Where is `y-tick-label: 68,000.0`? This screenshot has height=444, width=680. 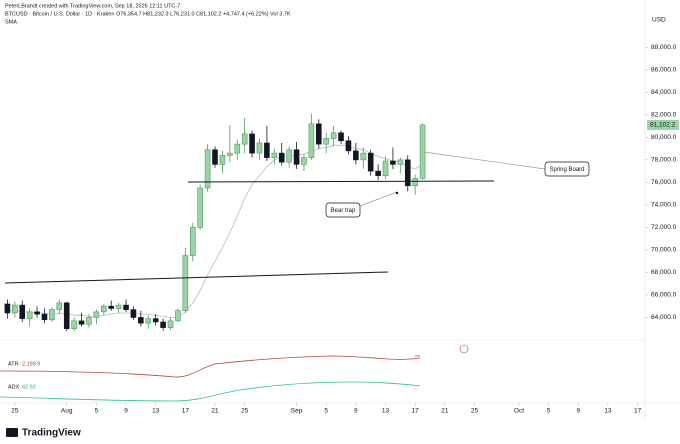
y-tick-label: 68,000.0 is located at coordinates (664, 272).